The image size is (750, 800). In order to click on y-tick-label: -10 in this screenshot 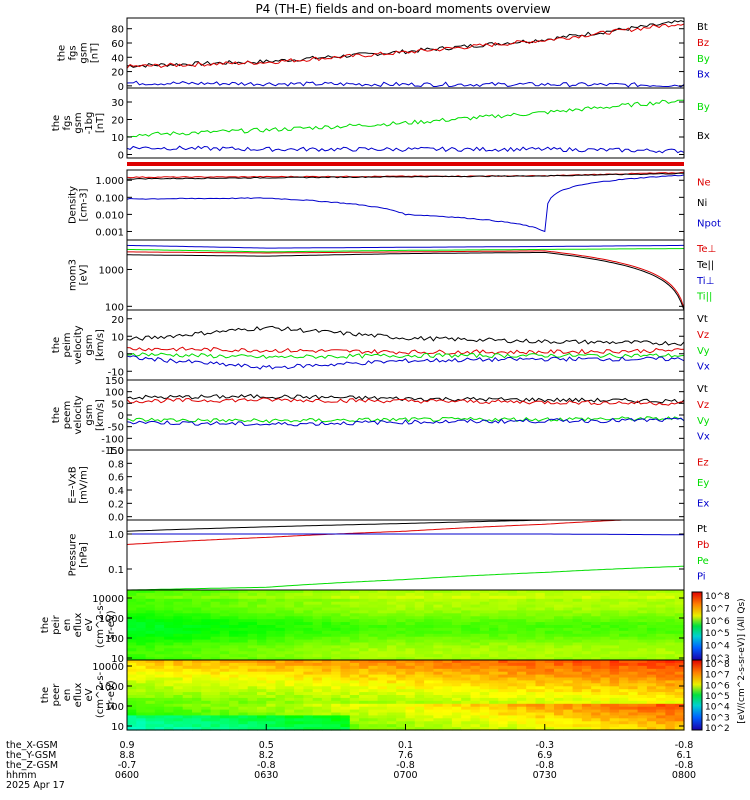, I will do `click(116, 372)`.